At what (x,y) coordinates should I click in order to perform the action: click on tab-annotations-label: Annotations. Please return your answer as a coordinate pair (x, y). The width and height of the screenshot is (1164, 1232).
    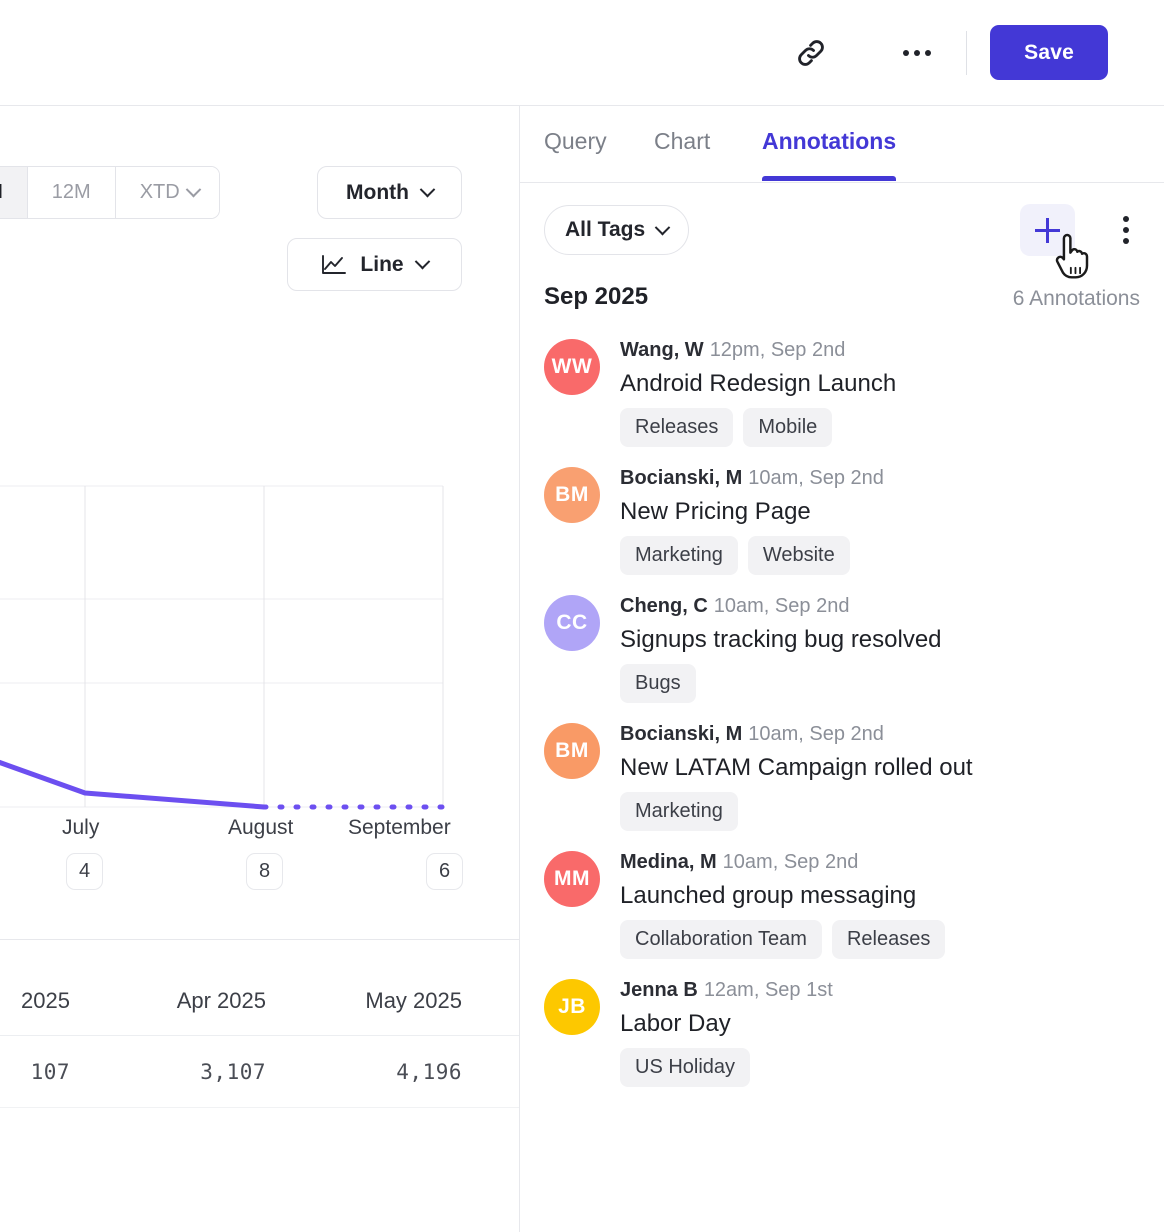
    Looking at the image, I should click on (829, 141).